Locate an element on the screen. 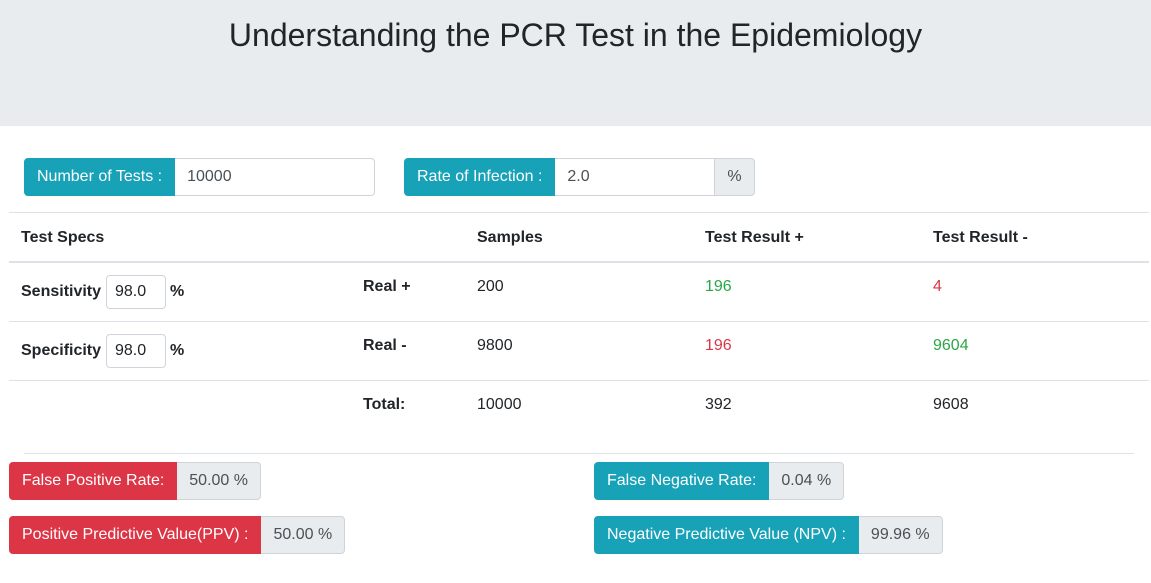 This screenshot has width=1151, height=583. rate-input-group: Rate of Infection : % is located at coordinates (579, 177).